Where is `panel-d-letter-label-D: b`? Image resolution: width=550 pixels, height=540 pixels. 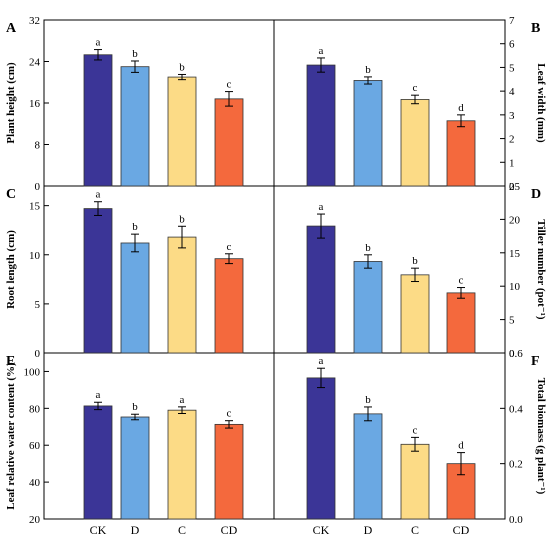
panel-d-letter-label-D: b is located at coordinates (368, 248).